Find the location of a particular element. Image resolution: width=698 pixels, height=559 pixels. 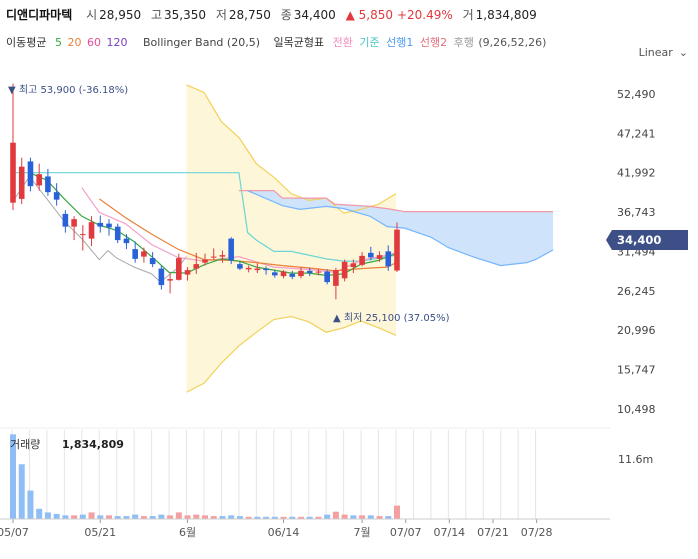

y-axis-tick-label: 26,245 is located at coordinates (636, 291).